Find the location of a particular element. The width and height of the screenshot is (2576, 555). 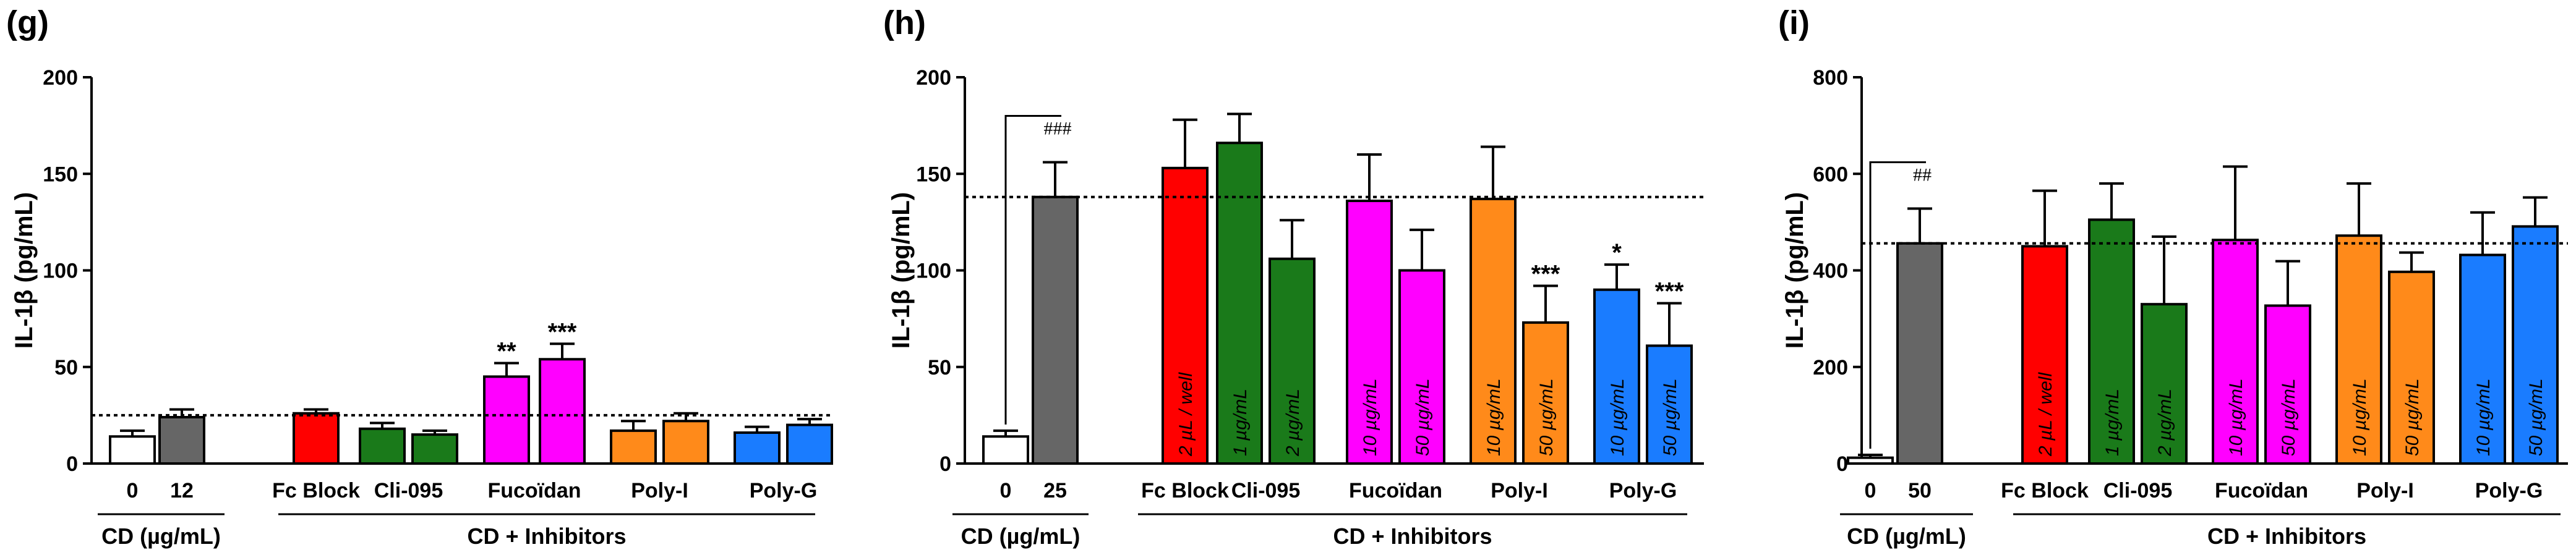

x-tick-label: 25 is located at coordinates (1055, 490).